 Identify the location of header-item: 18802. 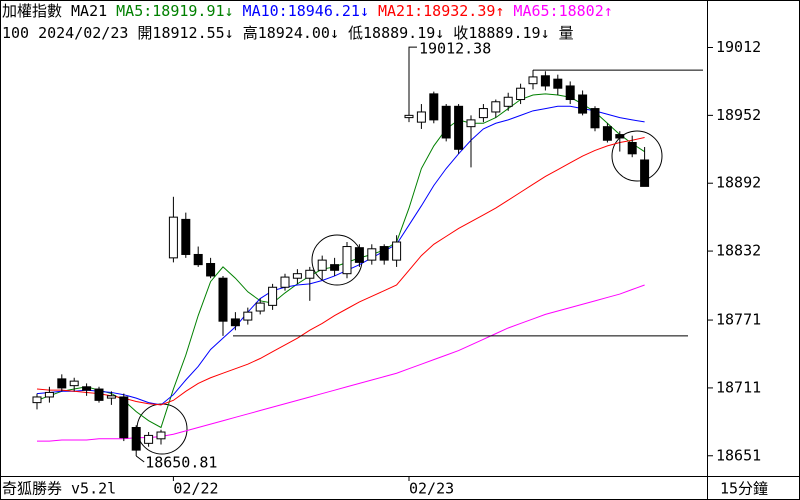
(581, 11).